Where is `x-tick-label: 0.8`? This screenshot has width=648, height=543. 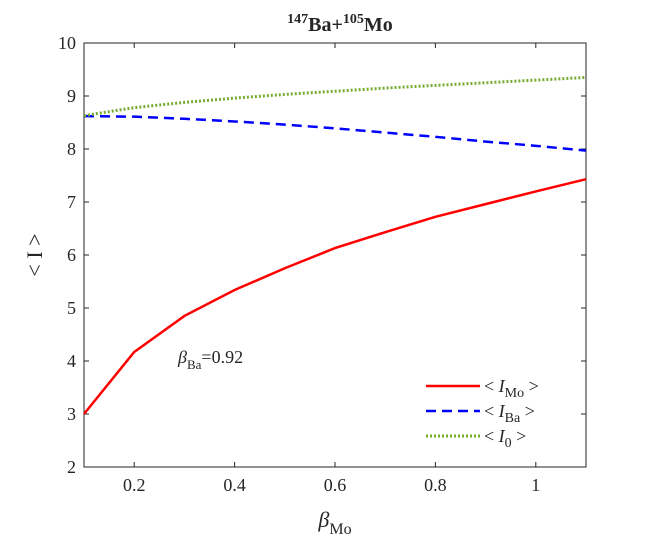
x-tick-label: 0.8 is located at coordinates (435, 485).